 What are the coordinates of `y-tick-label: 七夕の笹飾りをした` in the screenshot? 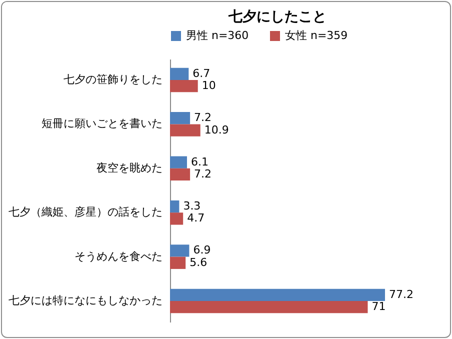 It's located at (113, 79).